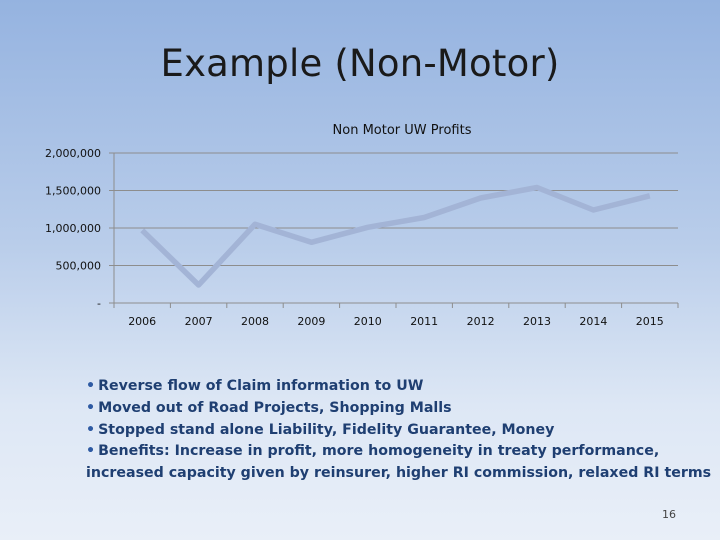 This screenshot has height=540, width=720. What do you see at coordinates (669, 514) in the screenshot?
I see `page-number: 16` at bounding box center [669, 514].